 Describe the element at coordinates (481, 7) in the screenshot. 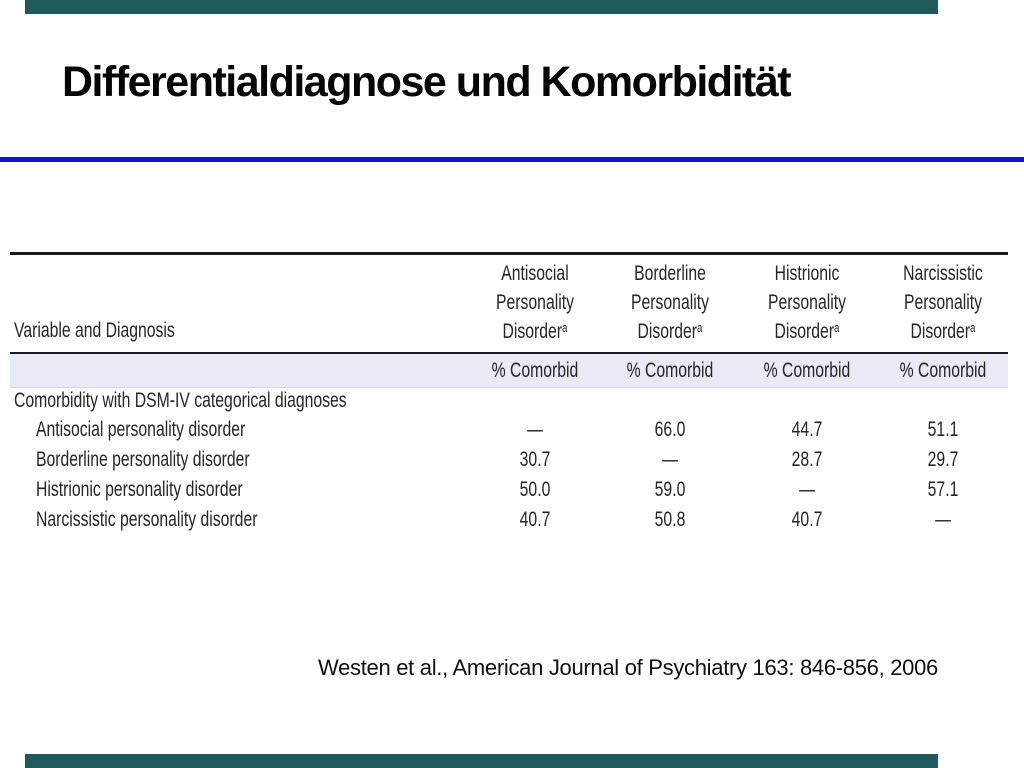

I see `top-decorative-bar` at that location.